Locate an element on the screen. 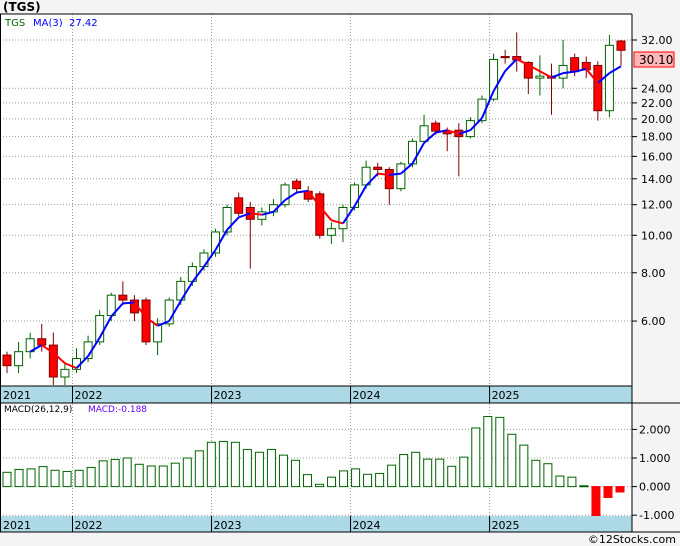  macd-legend-value: MACD:-0.188 is located at coordinates (117, 410).